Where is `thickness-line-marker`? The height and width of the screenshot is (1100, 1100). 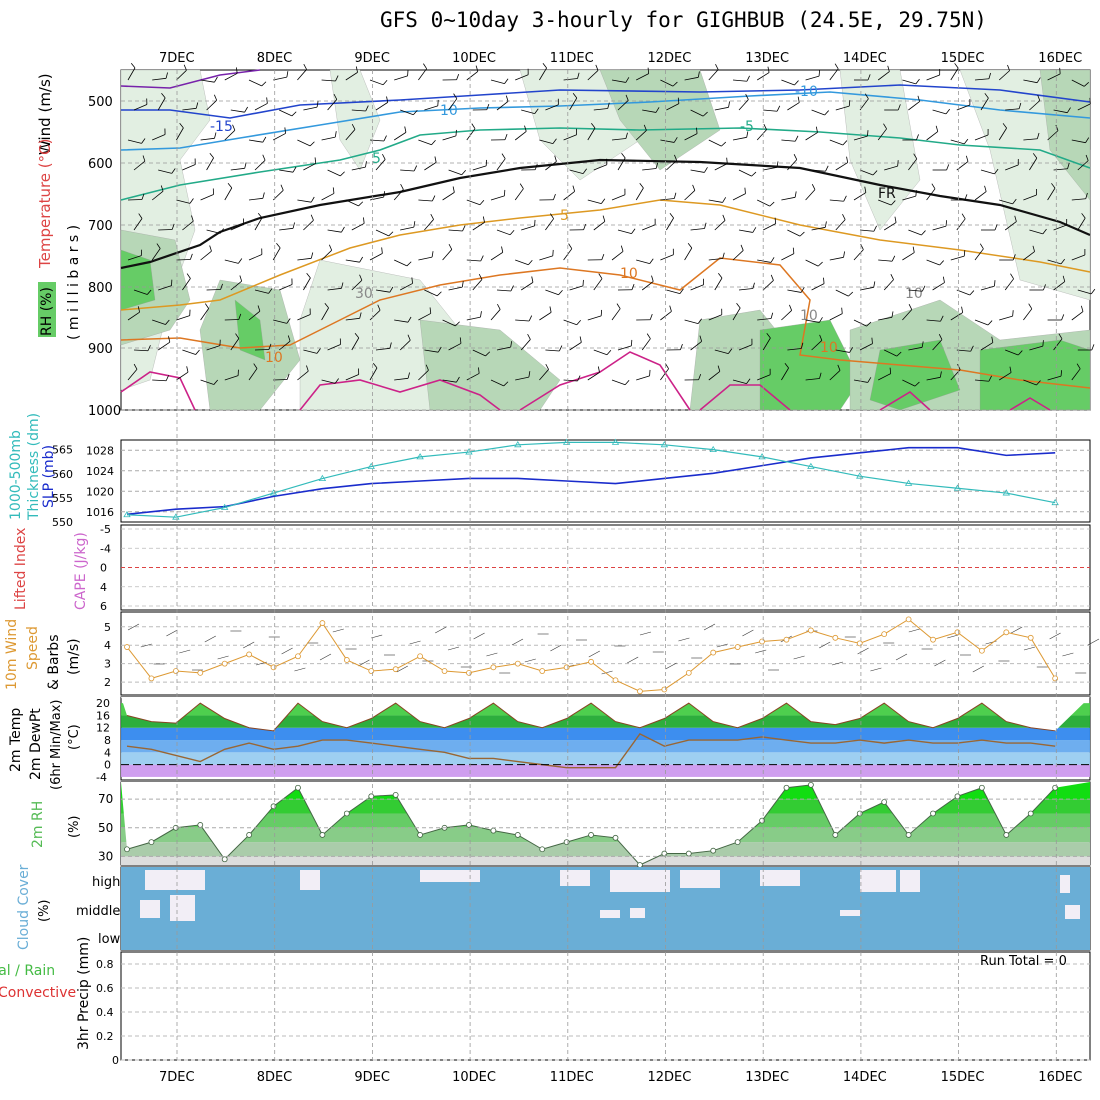
thickness-line-marker is located at coordinates (860, 475).